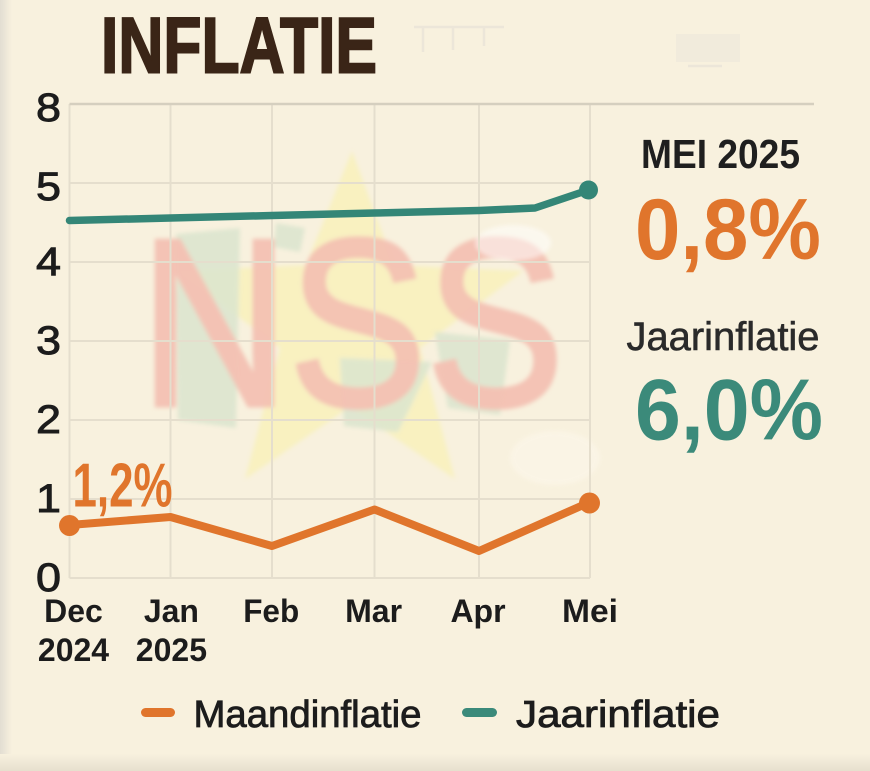 The width and height of the screenshot is (870, 771). I want to click on svg-text: Jan, so click(171, 611).